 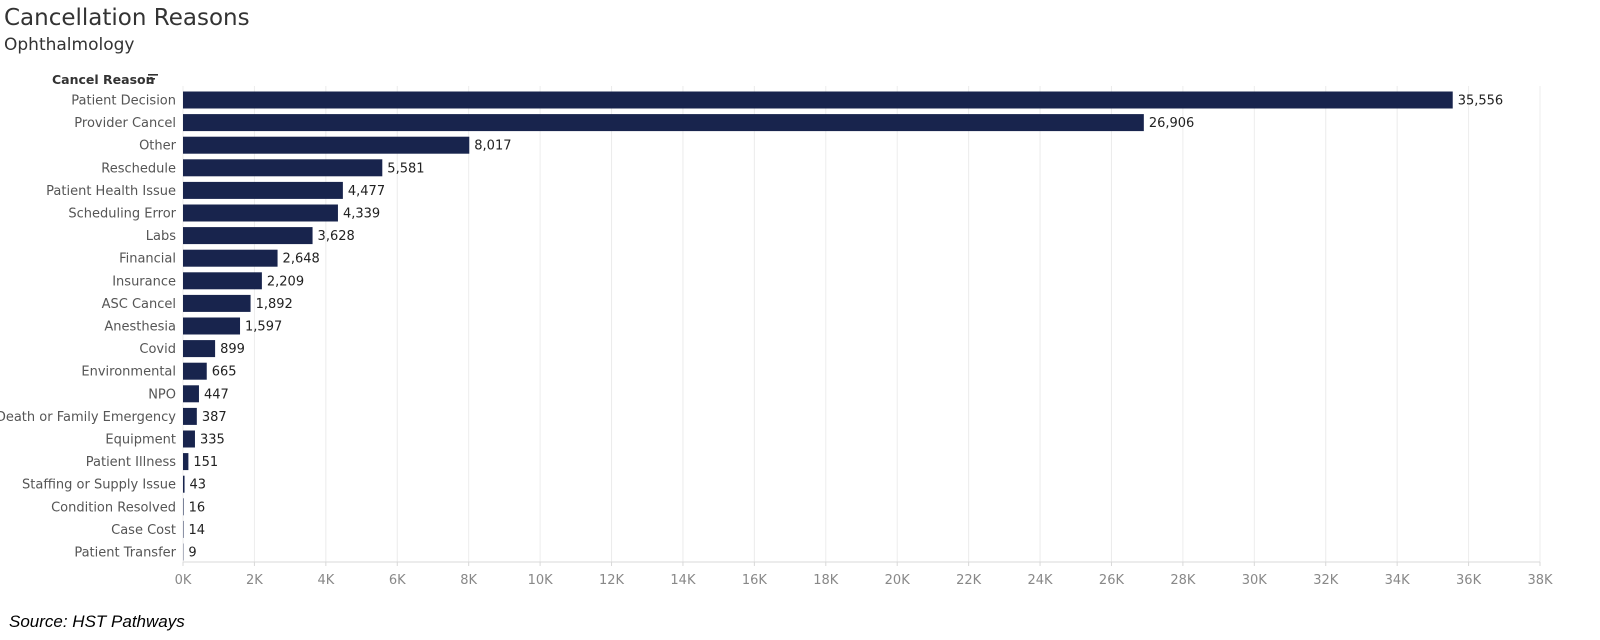 What do you see at coordinates (826, 580) in the screenshot?
I see `x-tick-label: 18K` at bounding box center [826, 580].